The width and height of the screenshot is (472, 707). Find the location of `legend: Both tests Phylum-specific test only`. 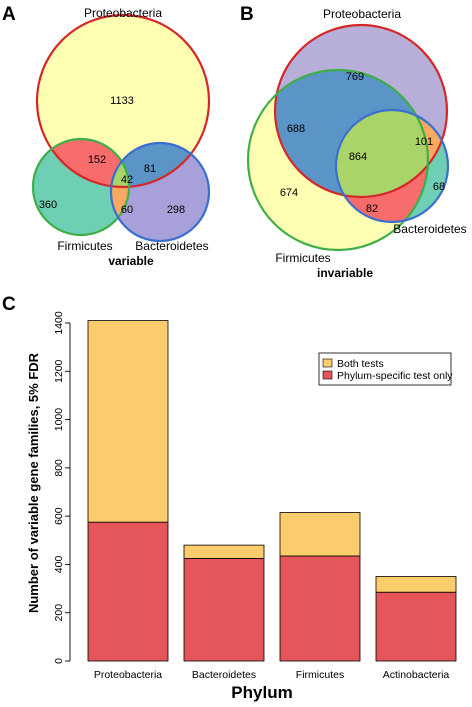

legend: Both tests Phylum-specific test only is located at coordinates (385, 369).